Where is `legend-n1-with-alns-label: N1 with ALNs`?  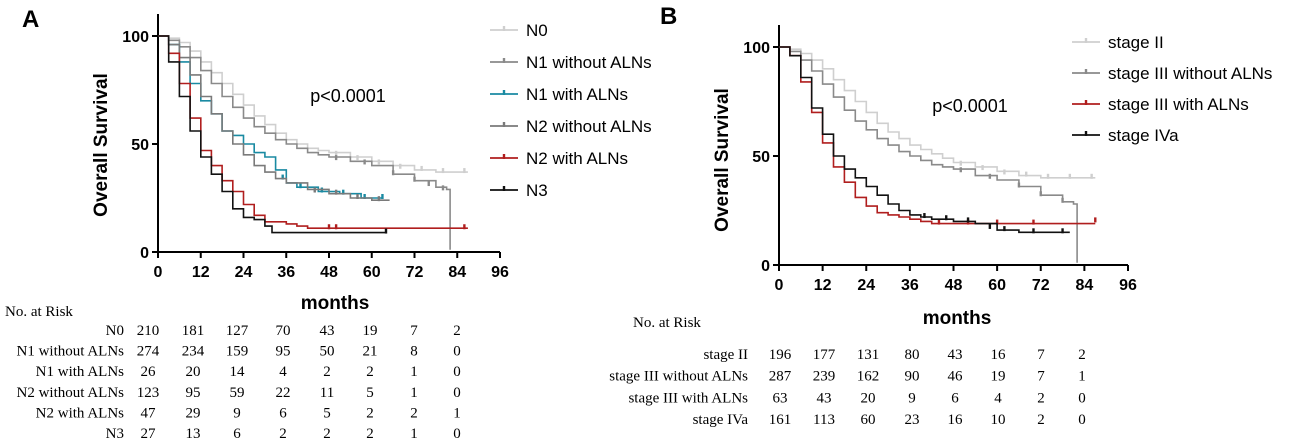
legend-n1-with-alns-label: N1 with ALNs is located at coordinates (577, 94).